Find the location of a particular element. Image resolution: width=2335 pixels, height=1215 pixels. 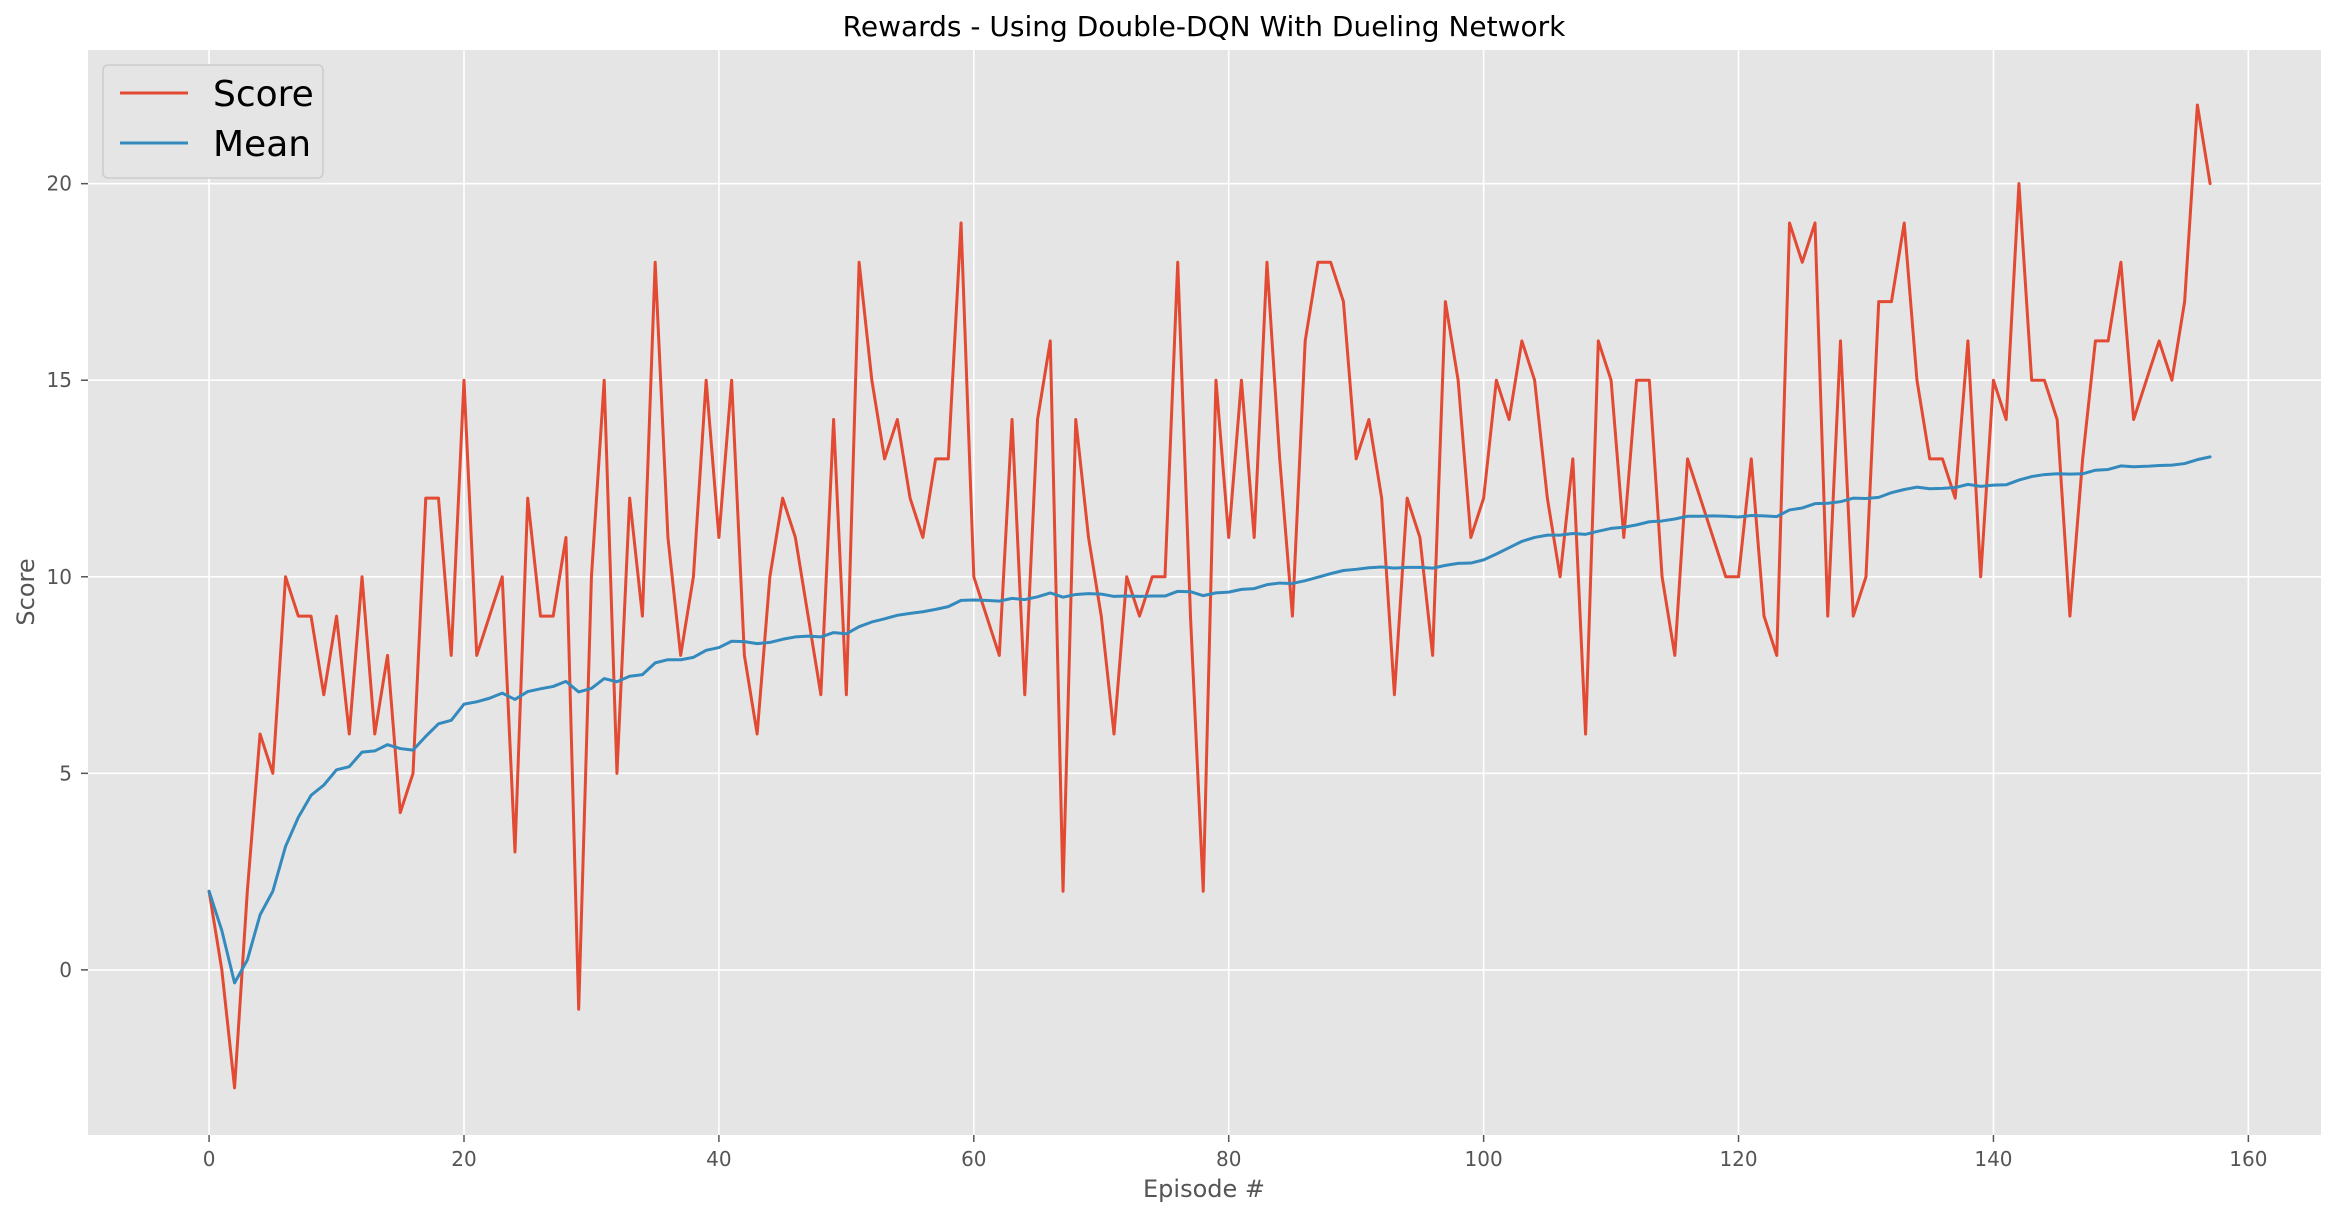

y-tick-label: 20 is located at coordinates (59, 184).